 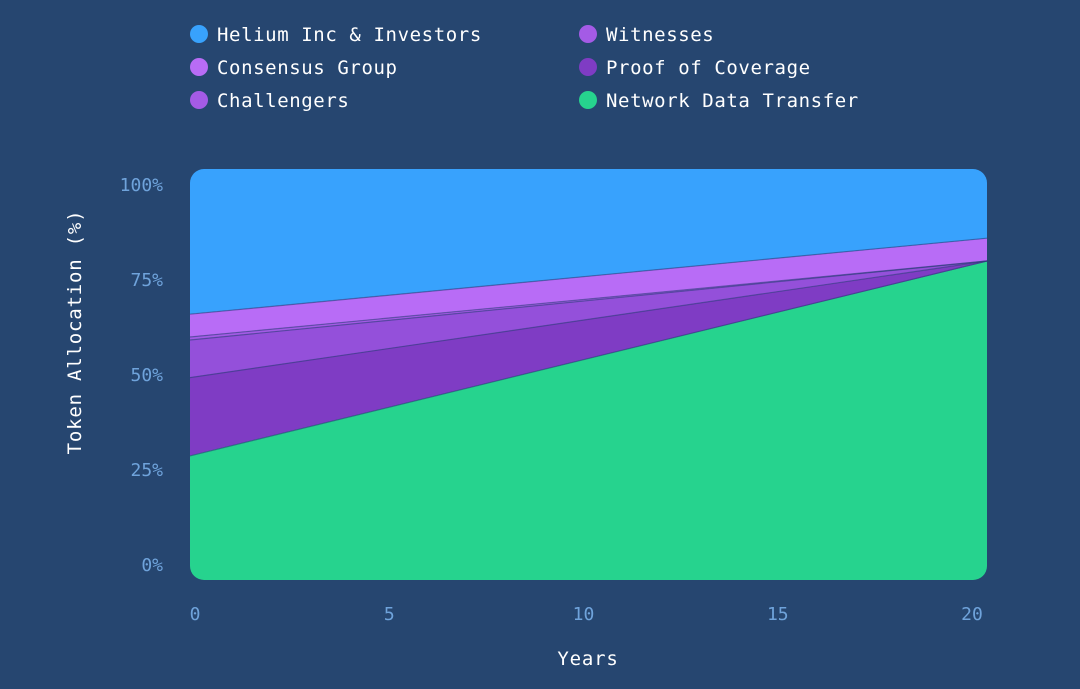 What do you see at coordinates (732, 101) in the screenshot?
I see `legend-label: Network Data Transfer` at bounding box center [732, 101].